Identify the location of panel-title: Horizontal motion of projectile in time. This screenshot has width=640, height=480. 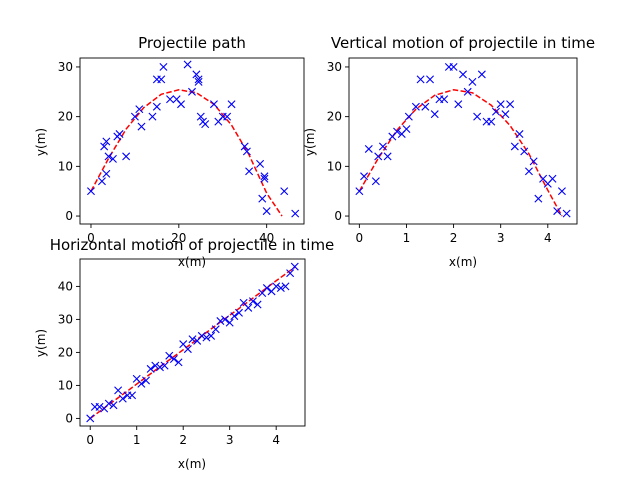
(192, 245).